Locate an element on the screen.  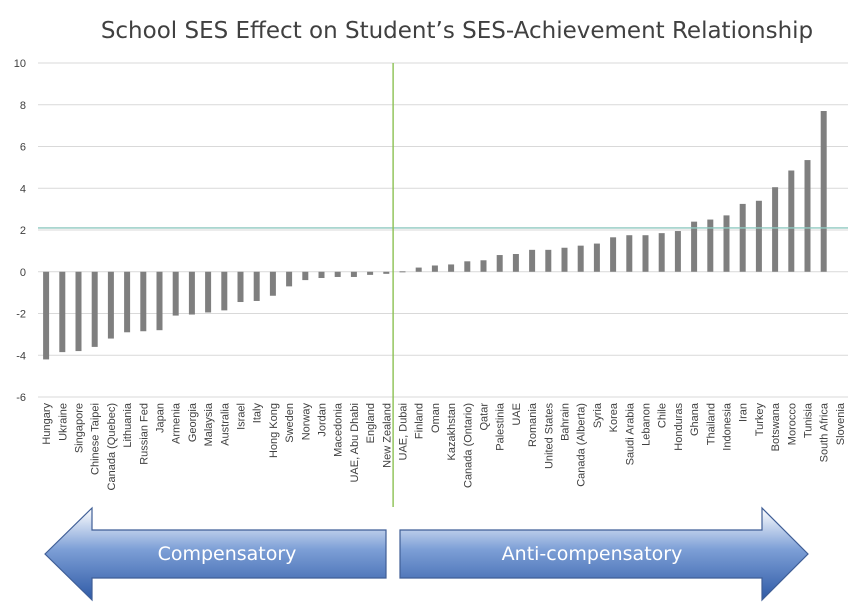
x-tick-label: Lebanon is located at coordinates (647, 424).